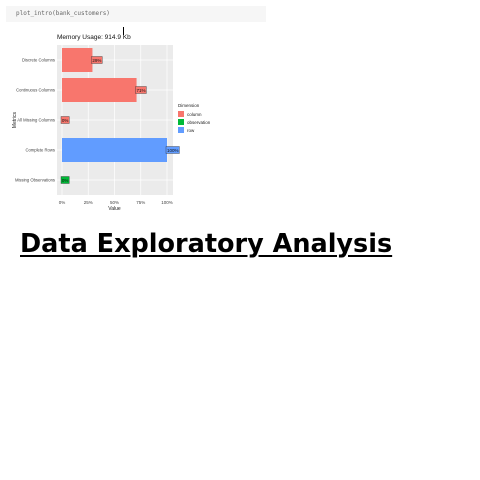  I want to click on y-tick-label: Continuous Columns, so click(35, 90).